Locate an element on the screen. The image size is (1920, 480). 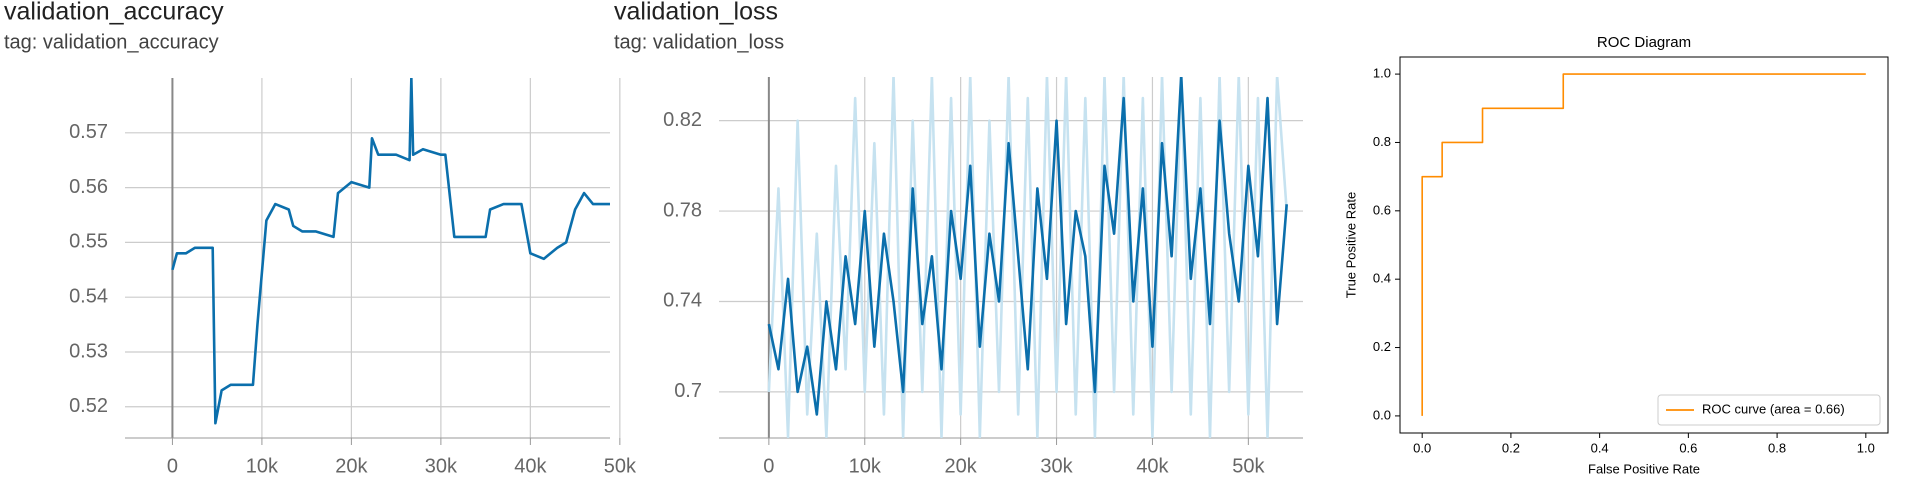
x-tick-label: 0.4 is located at coordinates (1600, 447).